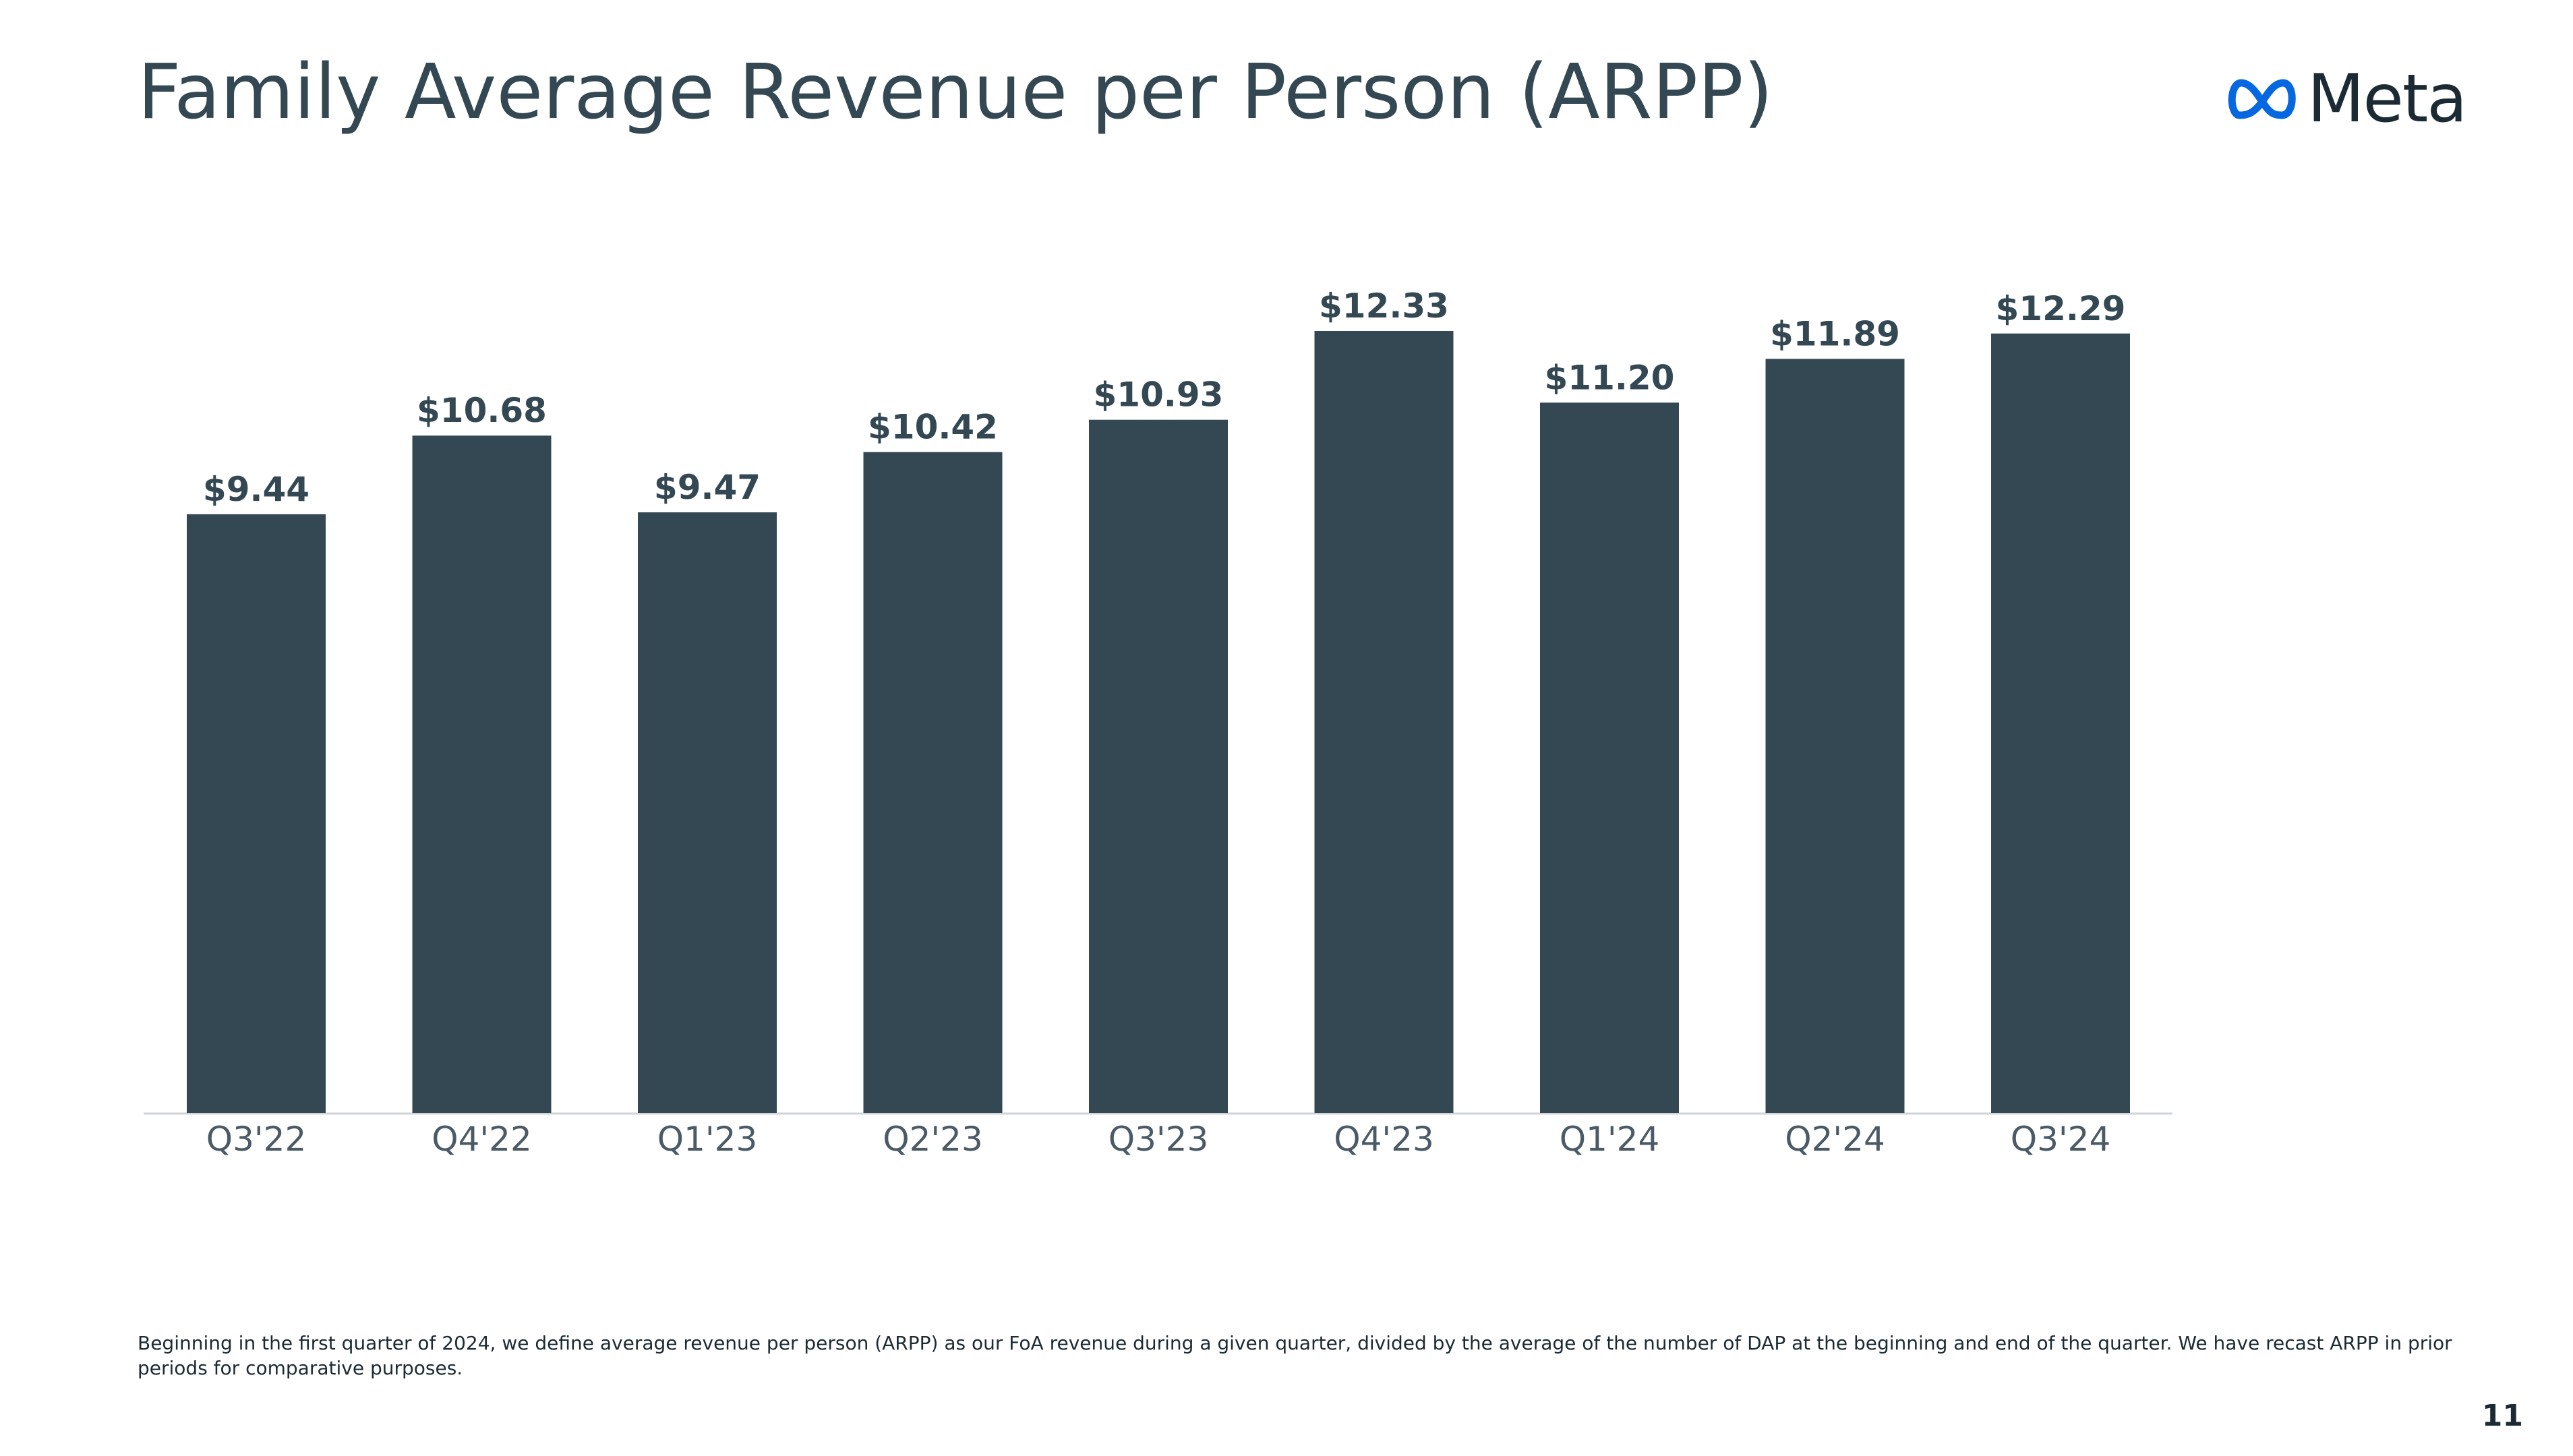 Image resolution: width=2573 pixels, height=1456 pixels. What do you see at coordinates (933, 1139) in the screenshot?
I see `category-label-Q2'23: Q2'23` at bounding box center [933, 1139].